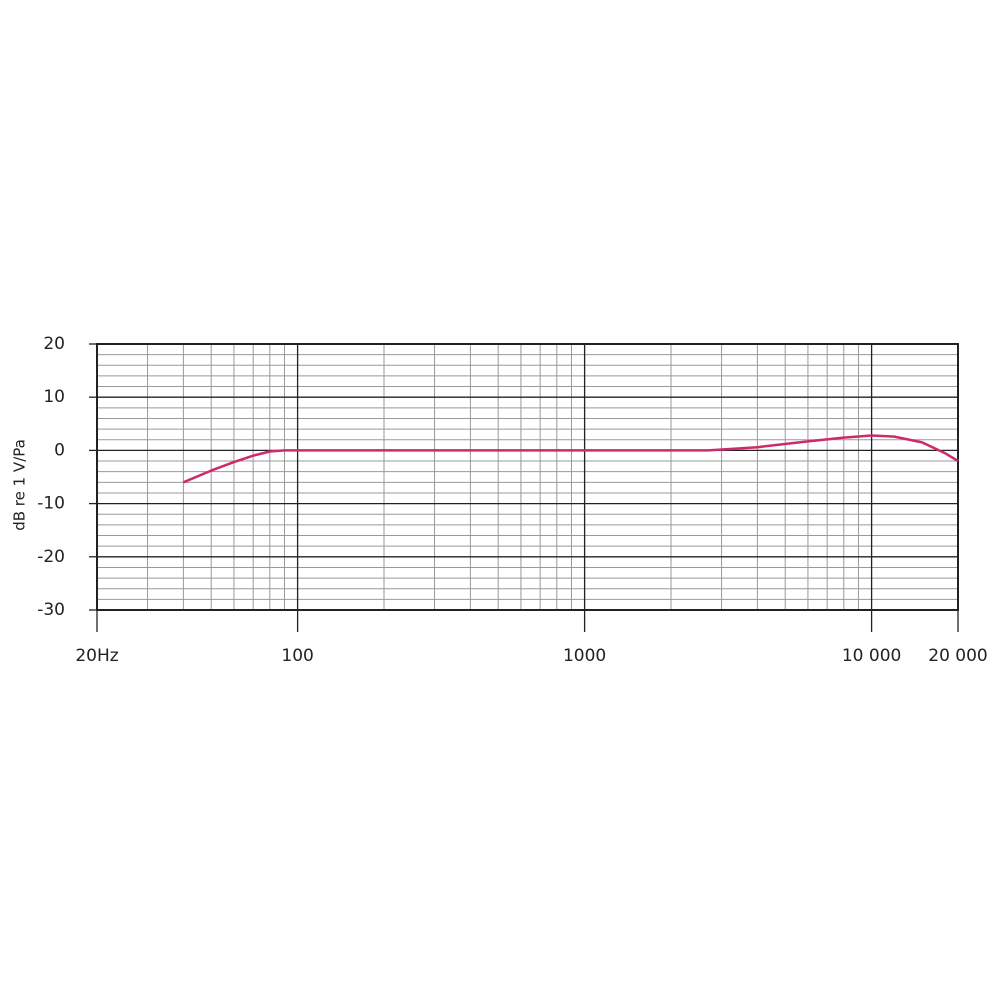  I want to click on x-tick-label: 100, so click(297, 656).